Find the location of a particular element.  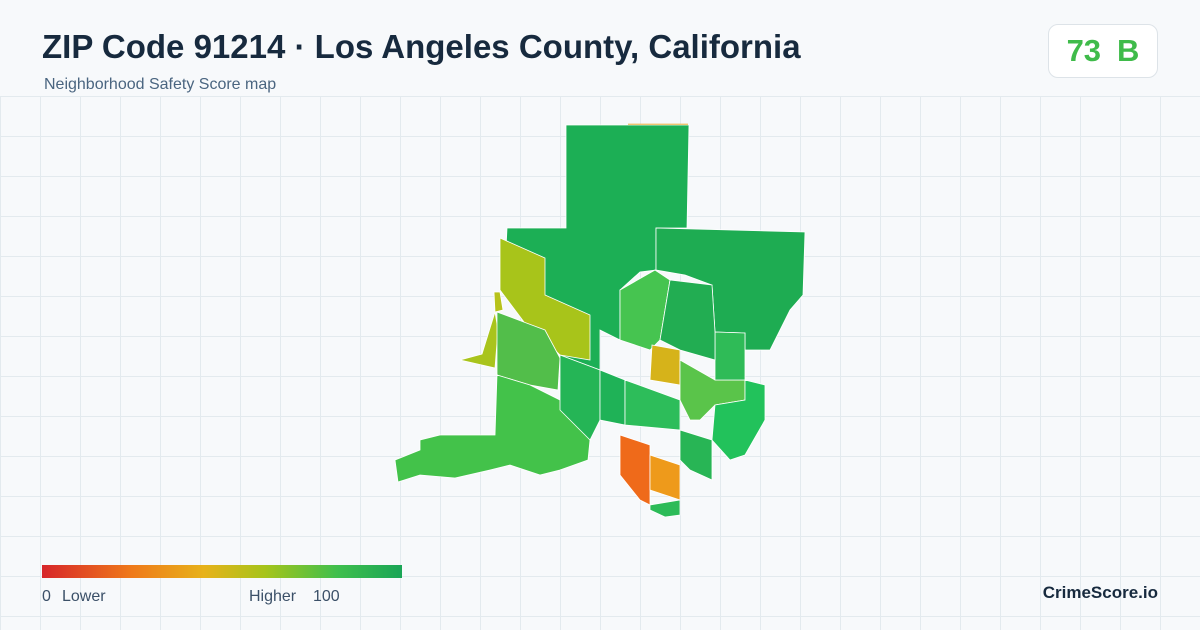

legend-max: 100 is located at coordinates (326, 596).